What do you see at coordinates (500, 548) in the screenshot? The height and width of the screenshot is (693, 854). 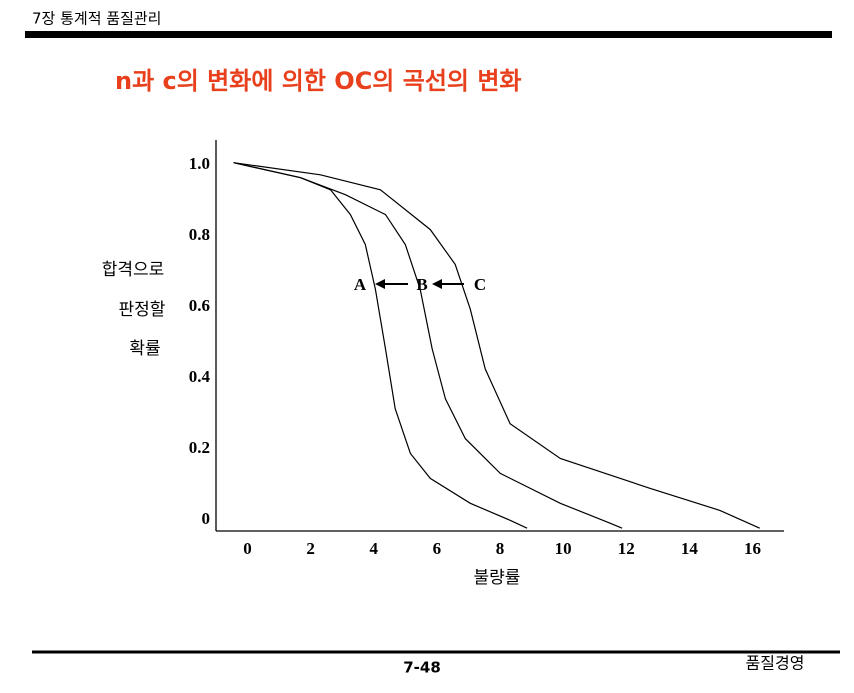 I see `x-tick-label: 8` at bounding box center [500, 548].